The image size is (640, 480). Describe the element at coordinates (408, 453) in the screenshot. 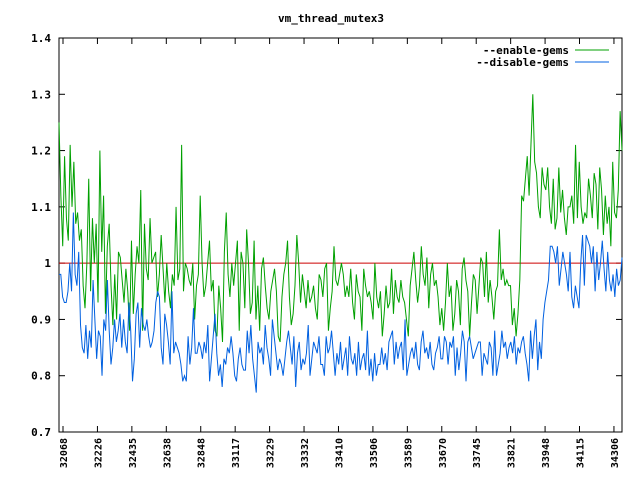

I see `x-tick-label: 33589` at that location.